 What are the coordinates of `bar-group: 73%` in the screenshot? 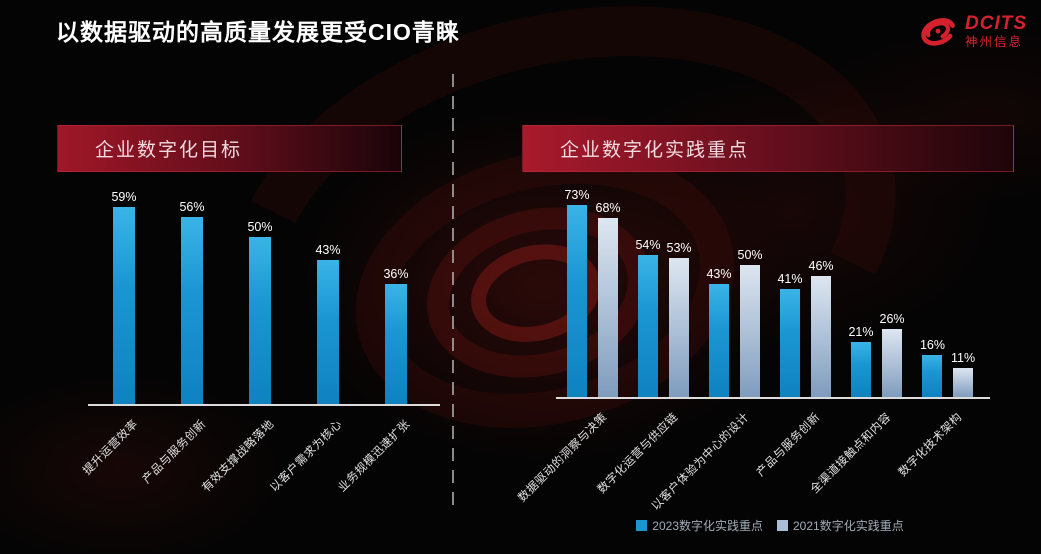 It's located at (577, 292).